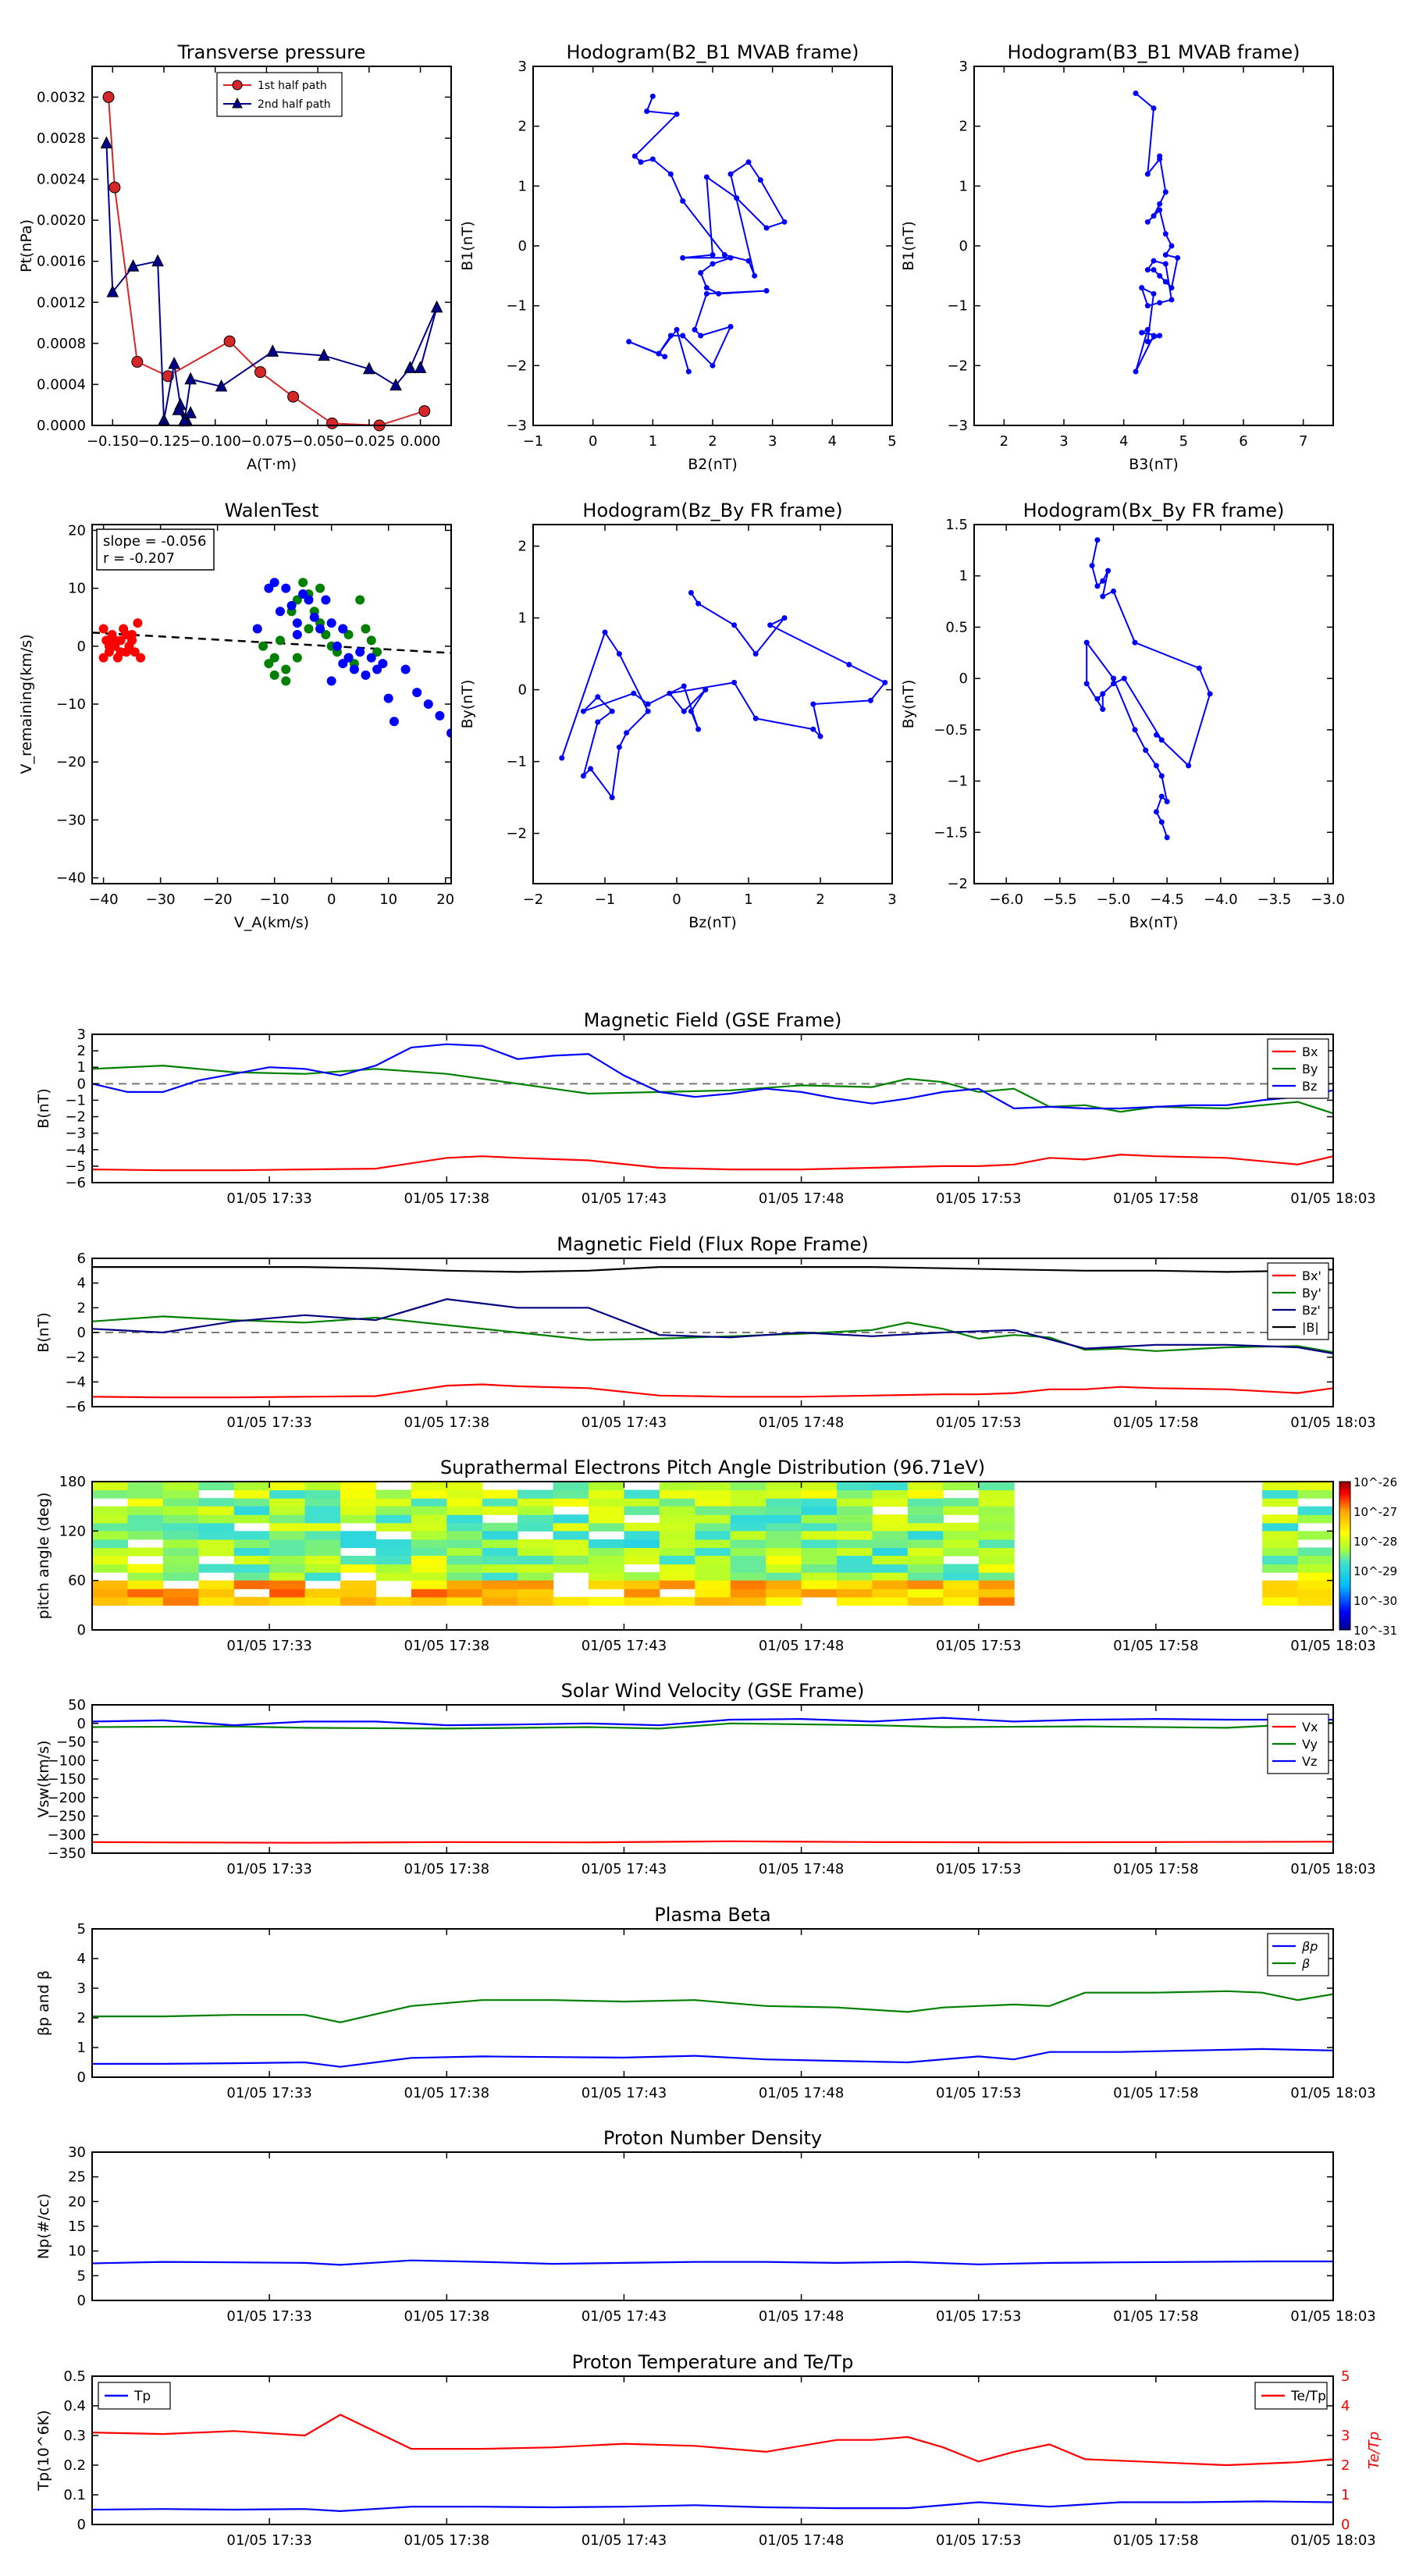  What do you see at coordinates (269, 1869) in the screenshot?
I see `x-tick-label: 01/05 17:33` at bounding box center [269, 1869].